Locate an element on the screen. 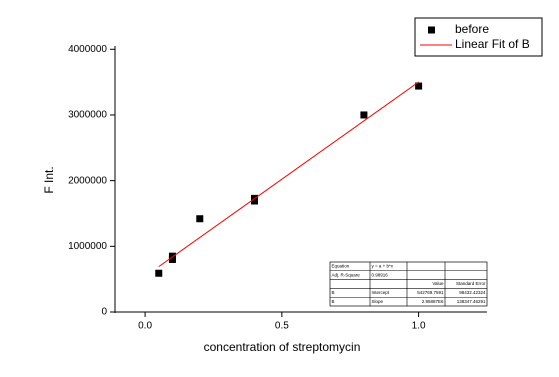  x-tick-label: 0.0 is located at coordinates (145, 326).